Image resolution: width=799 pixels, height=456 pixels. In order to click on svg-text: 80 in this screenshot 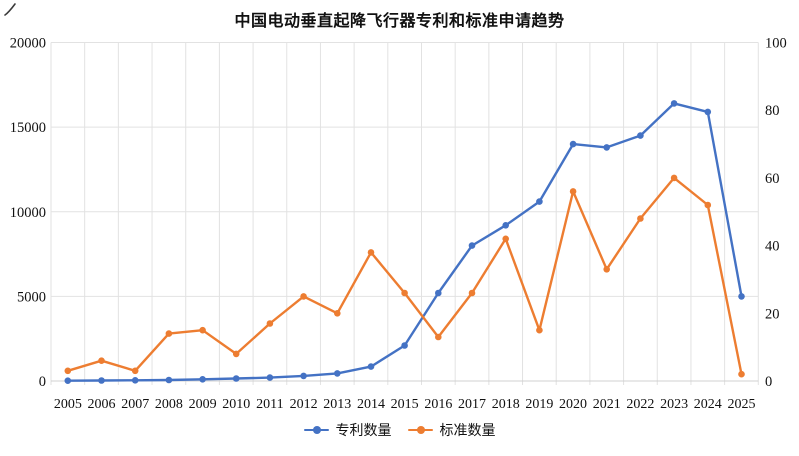, I will do `click(772, 111)`.